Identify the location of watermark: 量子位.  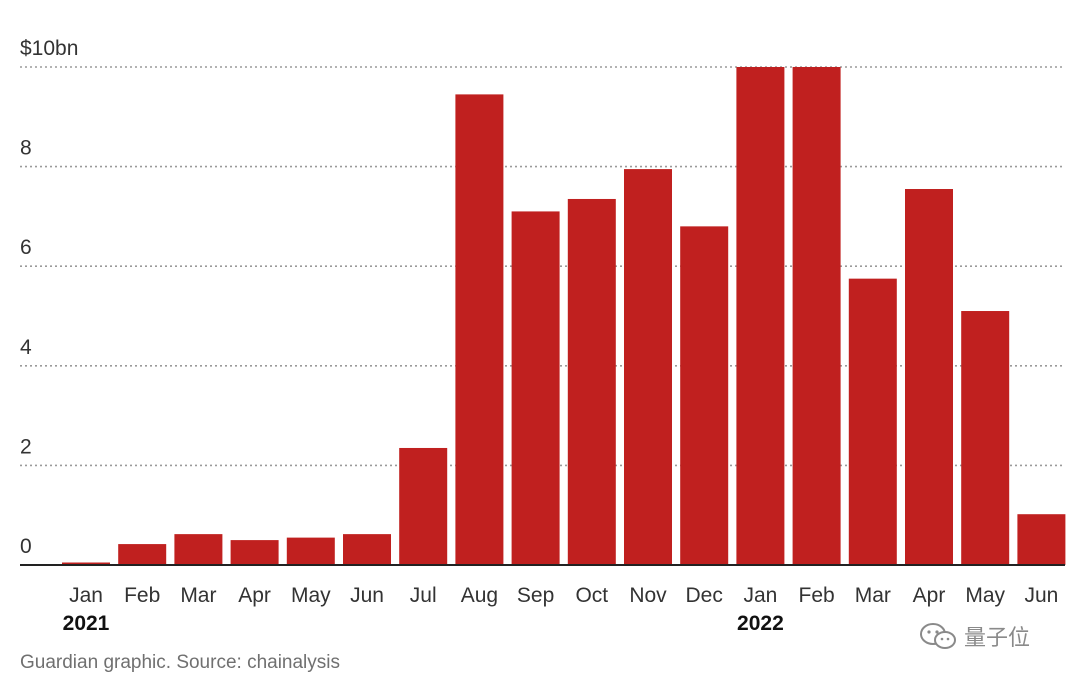
(974, 636).